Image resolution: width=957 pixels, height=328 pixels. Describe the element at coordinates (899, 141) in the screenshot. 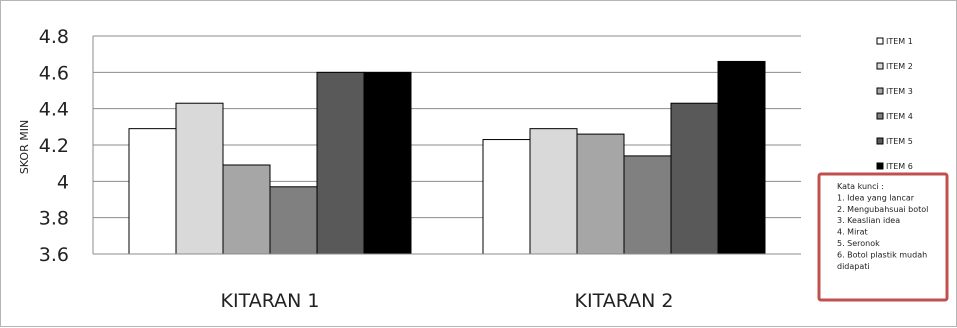

I see `legend-label: ITEM 5` at that location.